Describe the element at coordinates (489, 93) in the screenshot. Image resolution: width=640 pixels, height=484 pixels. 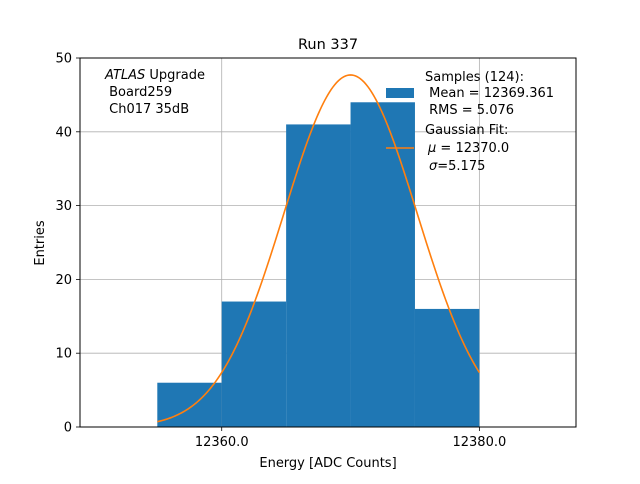
I see `legend-samples-mean: Mean = 12369.361` at that location.